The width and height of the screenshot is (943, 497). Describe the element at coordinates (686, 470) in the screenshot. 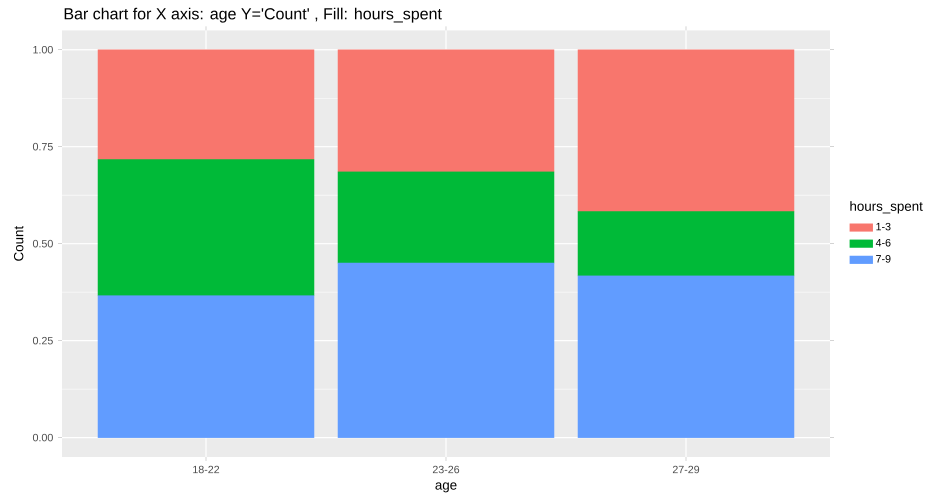

I see `x-tick-label: 27-29` at that location.